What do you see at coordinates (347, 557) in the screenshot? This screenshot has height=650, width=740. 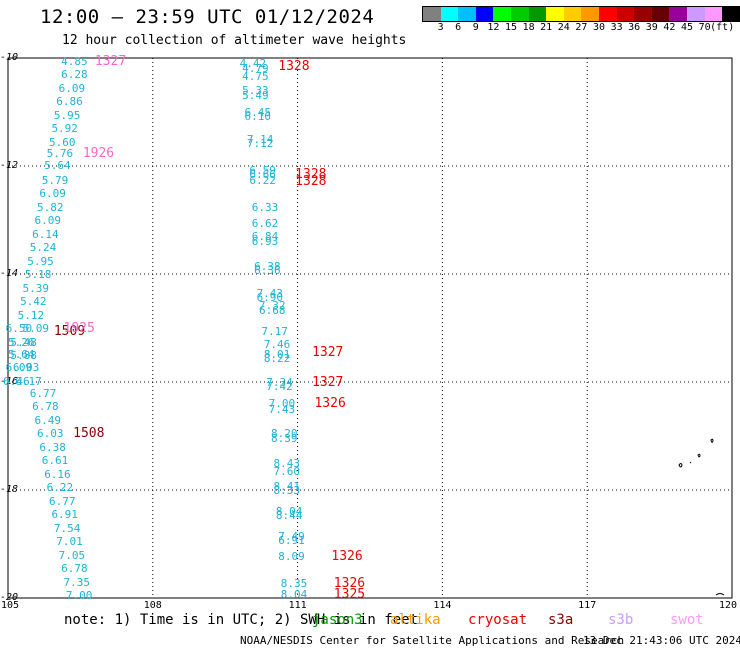 I see `pass-time-label: 1326` at bounding box center [347, 557].